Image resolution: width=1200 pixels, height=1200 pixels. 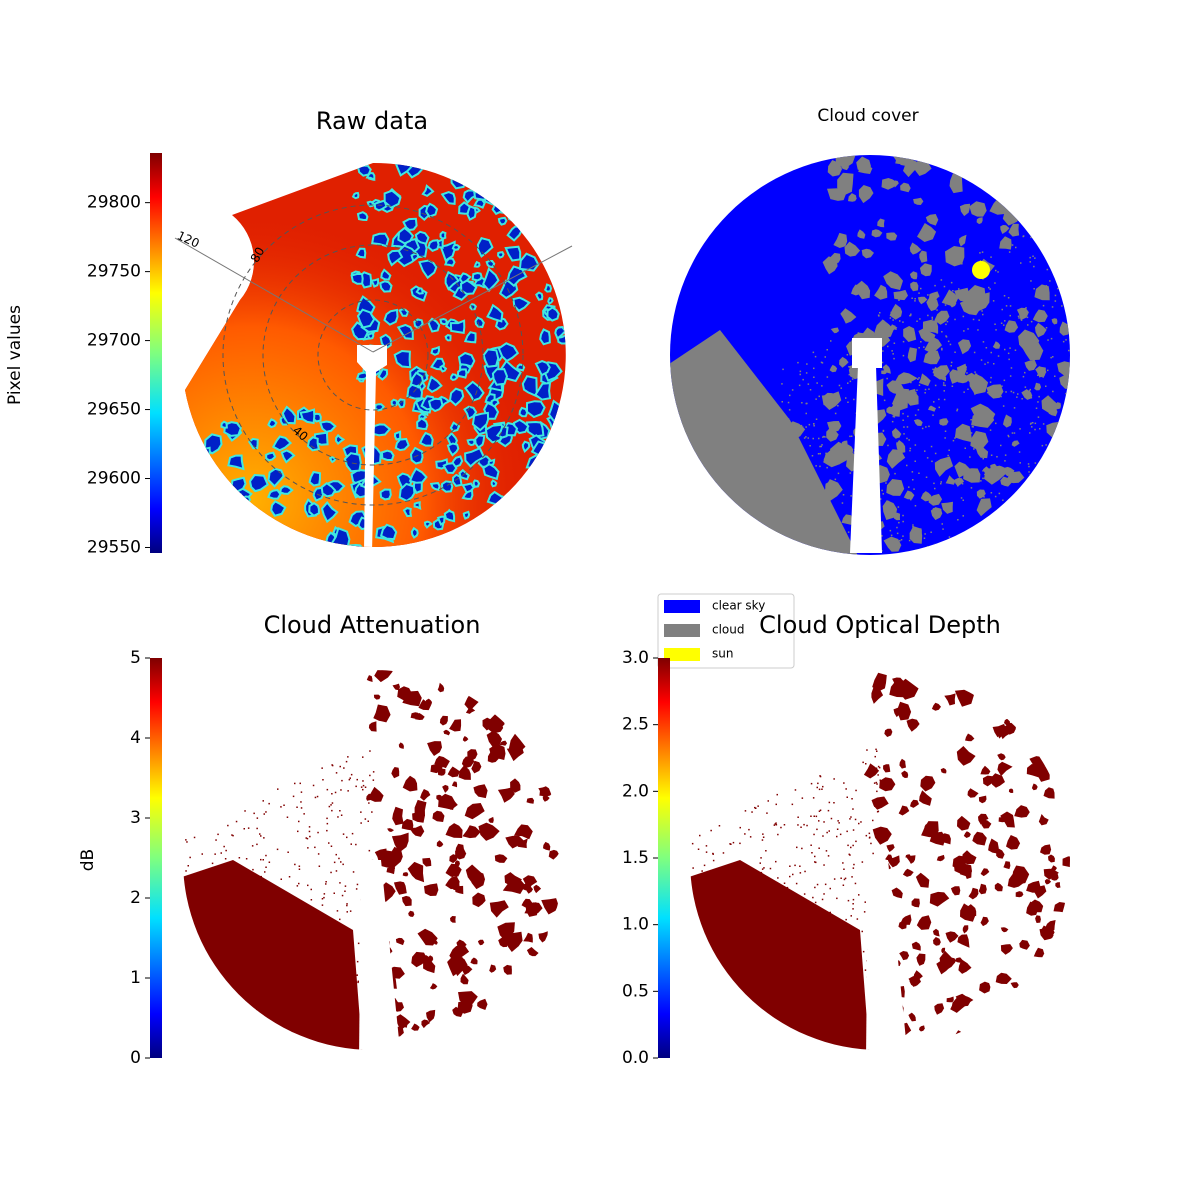 I want to click on colorbar, so click(x=156, y=858).